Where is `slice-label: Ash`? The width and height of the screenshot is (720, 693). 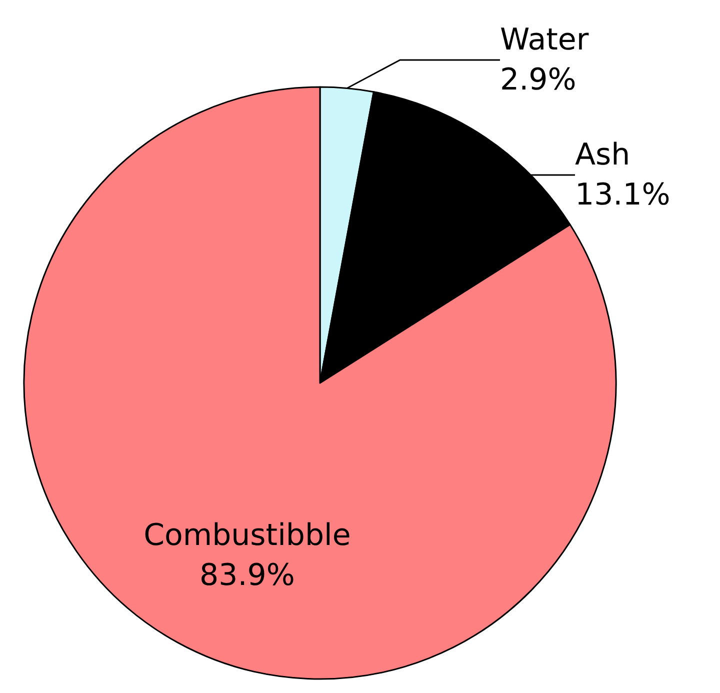
slice-label: Ash is located at coordinates (602, 155).